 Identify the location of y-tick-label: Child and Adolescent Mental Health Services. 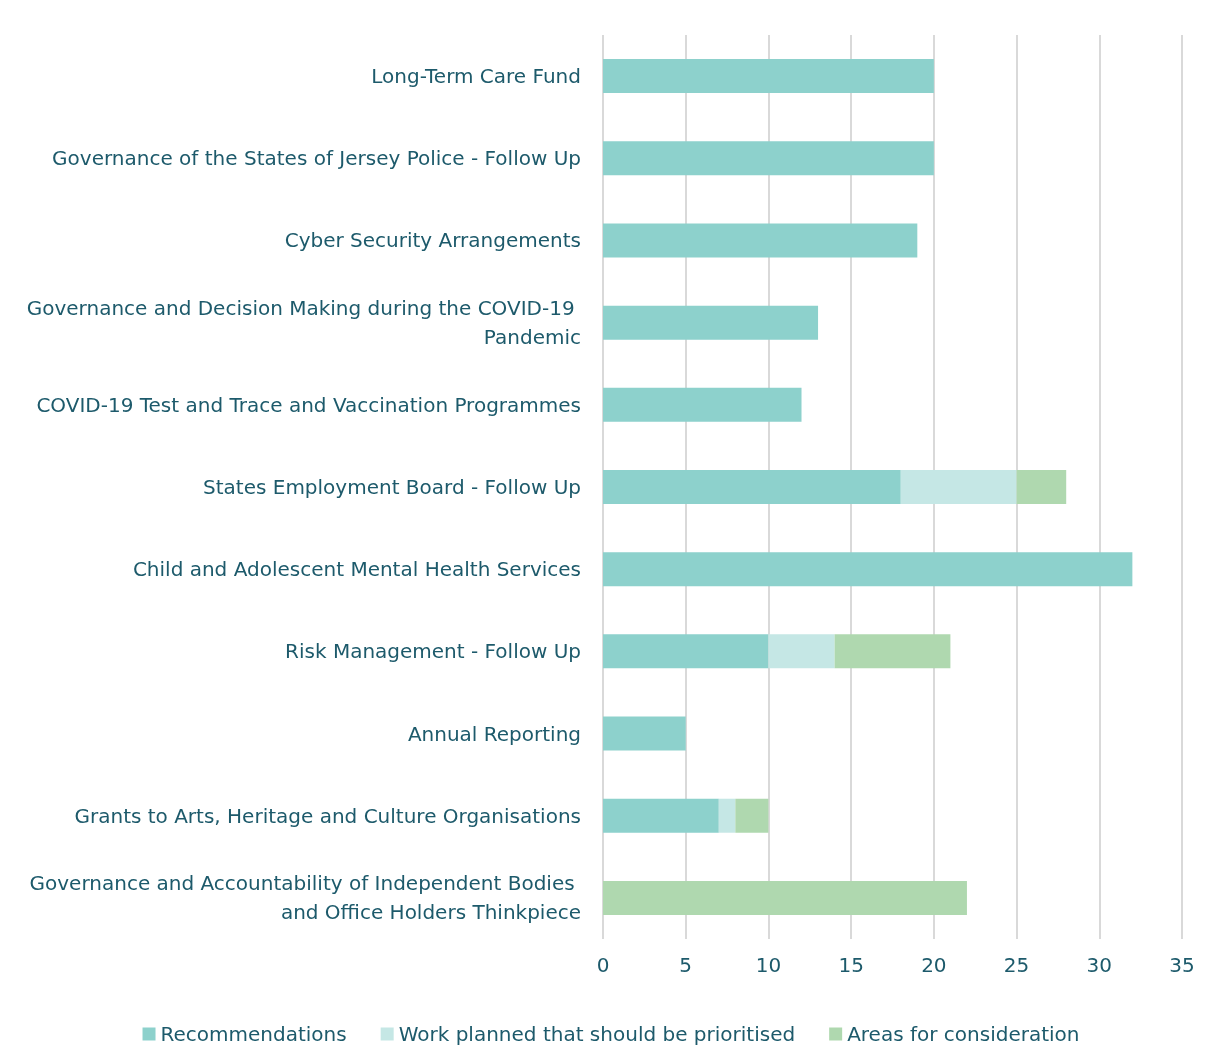
(356, 569).